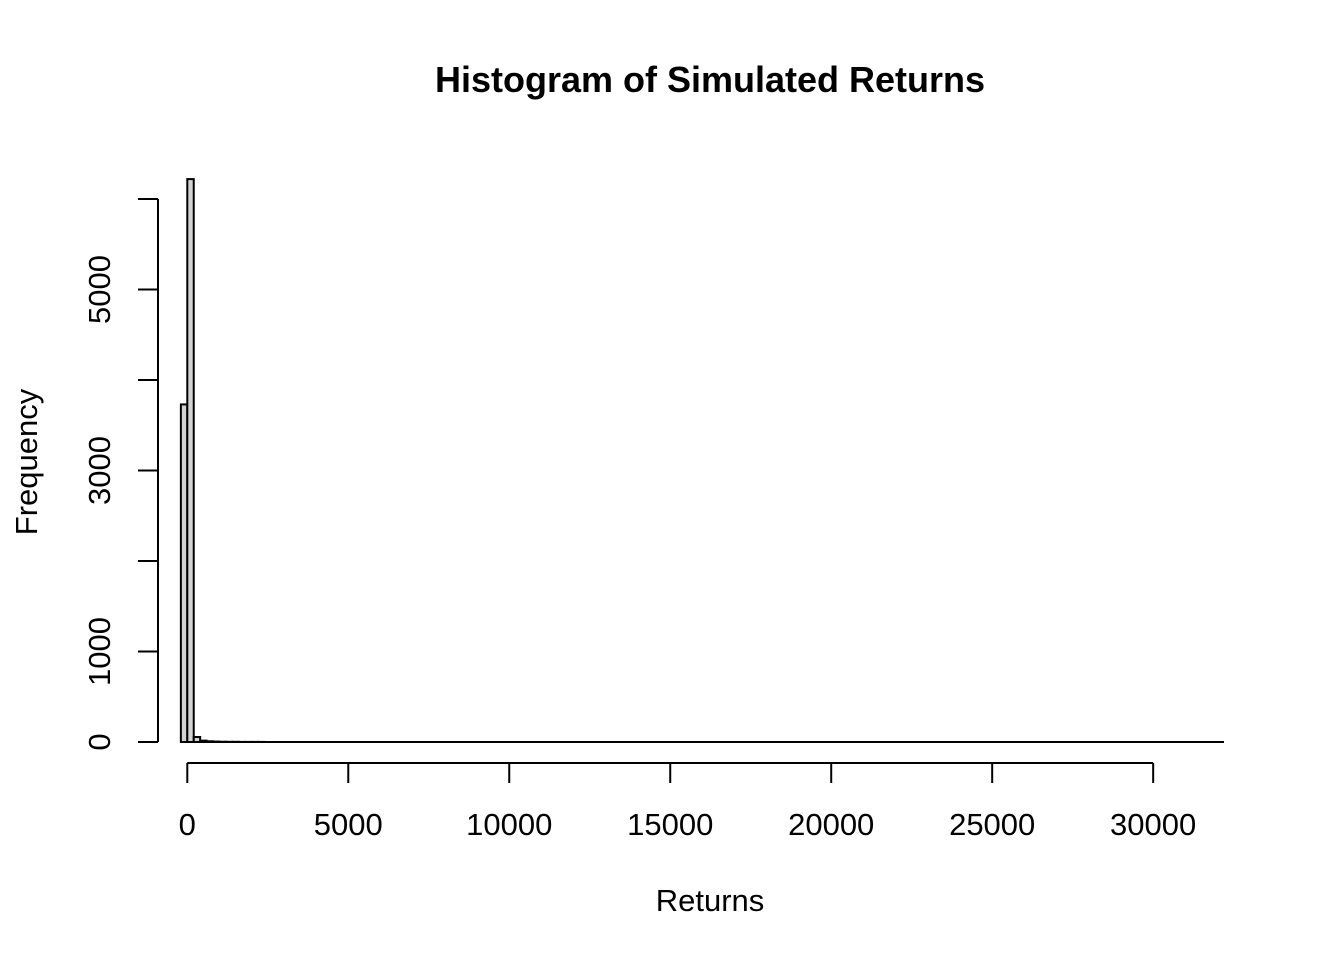  Describe the element at coordinates (831, 824) in the screenshot. I see `x-tick-label: 20000` at that location.